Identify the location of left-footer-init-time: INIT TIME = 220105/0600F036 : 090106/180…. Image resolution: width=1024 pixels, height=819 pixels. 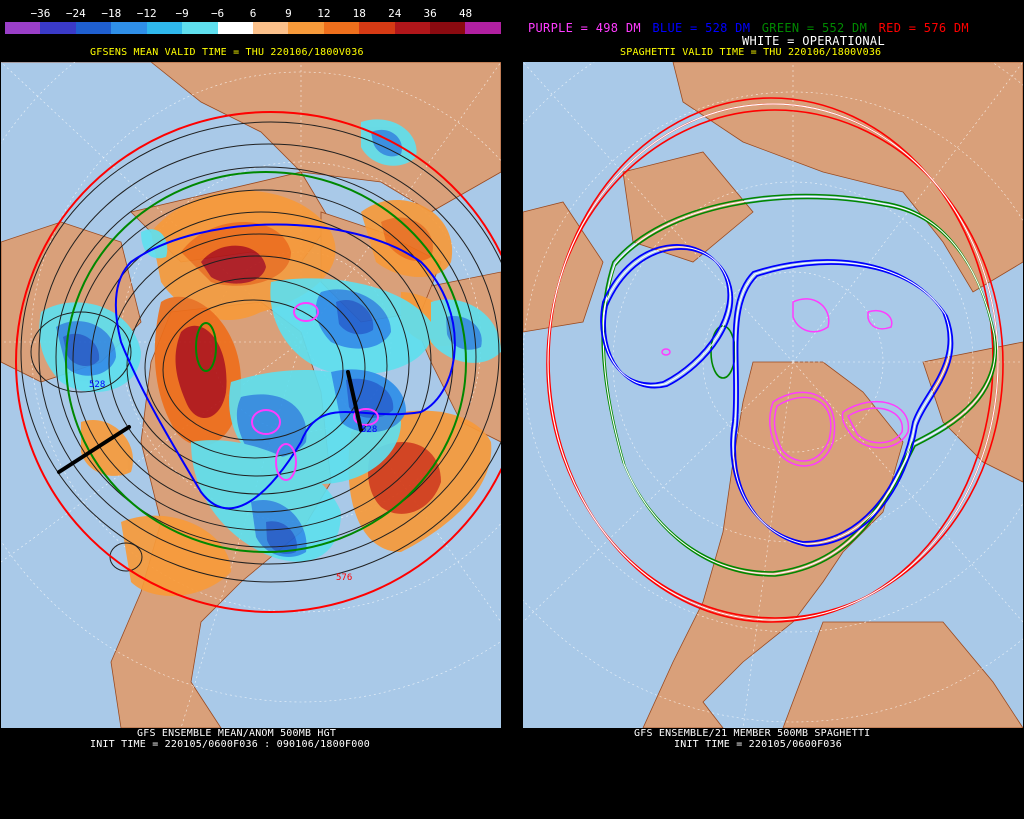
(230, 744).